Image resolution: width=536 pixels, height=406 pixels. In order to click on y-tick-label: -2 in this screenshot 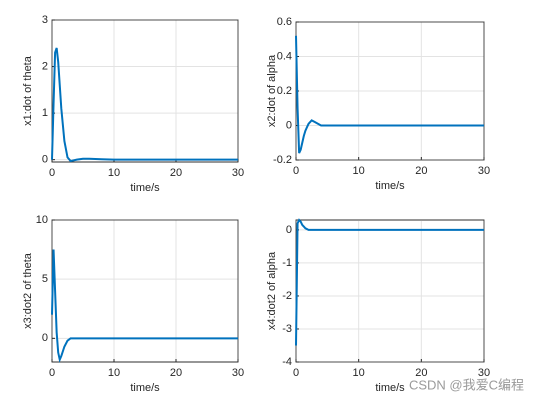, I will do `click(287, 296)`.